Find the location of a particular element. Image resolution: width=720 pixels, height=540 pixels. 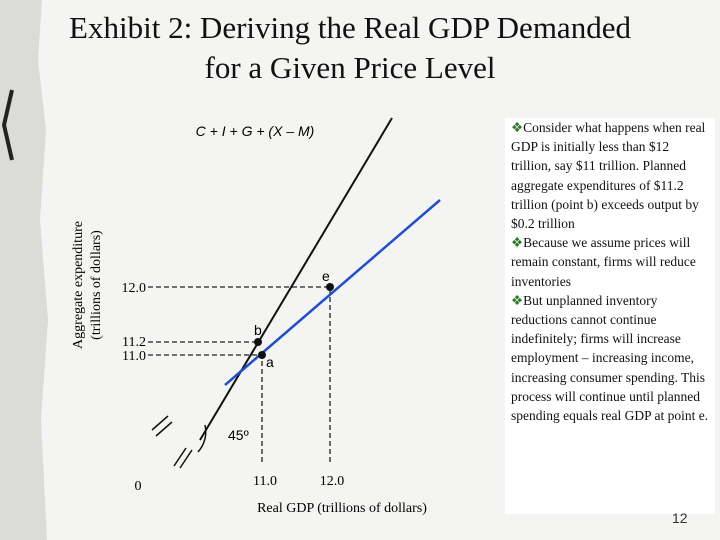

y-tick-label: 11.2 is located at coordinates (134, 342).